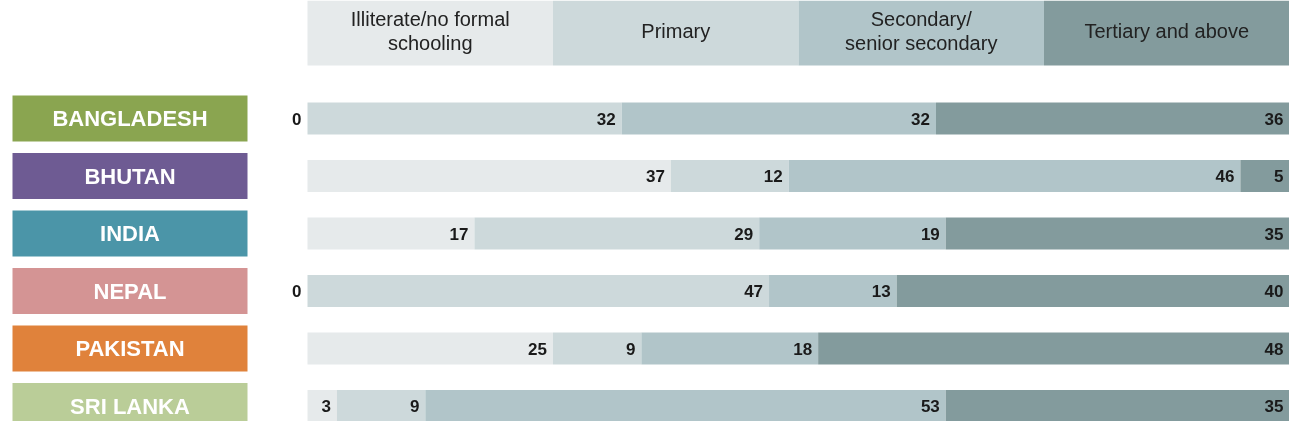 The width and height of the screenshot is (1289, 421). Describe the element at coordinates (130, 176) in the screenshot. I see `y-tick-label: BHUTAN` at that location.